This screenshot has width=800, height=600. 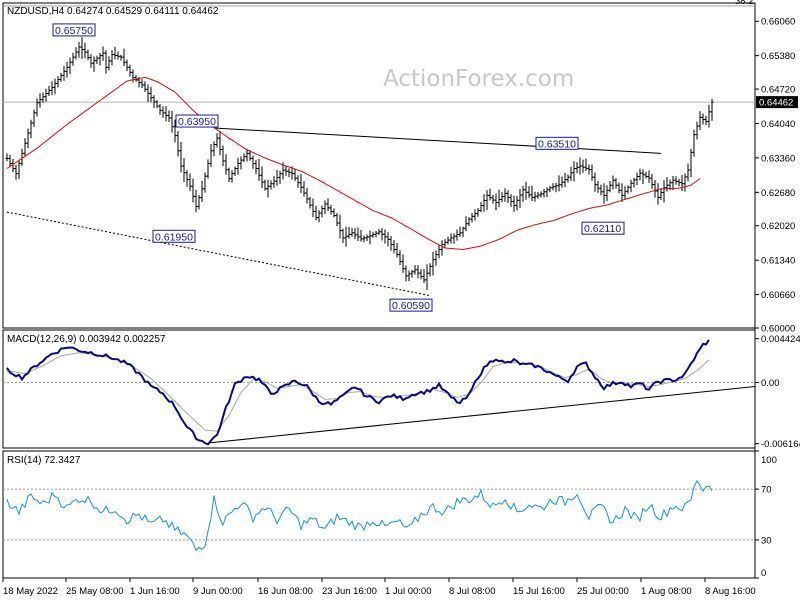 What do you see at coordinates (174, 237) in the screenshot?
I see `price-level-label-text: 0.61950` at bounding box center [174, 237].